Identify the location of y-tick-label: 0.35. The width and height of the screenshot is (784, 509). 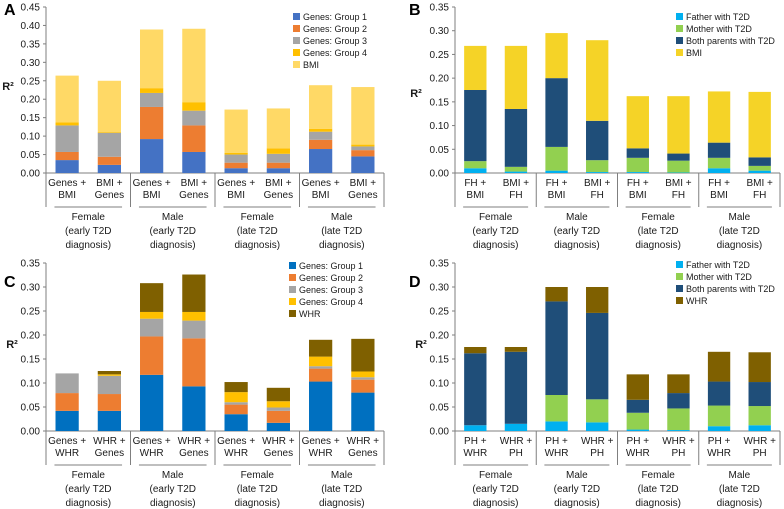
(440, 264).